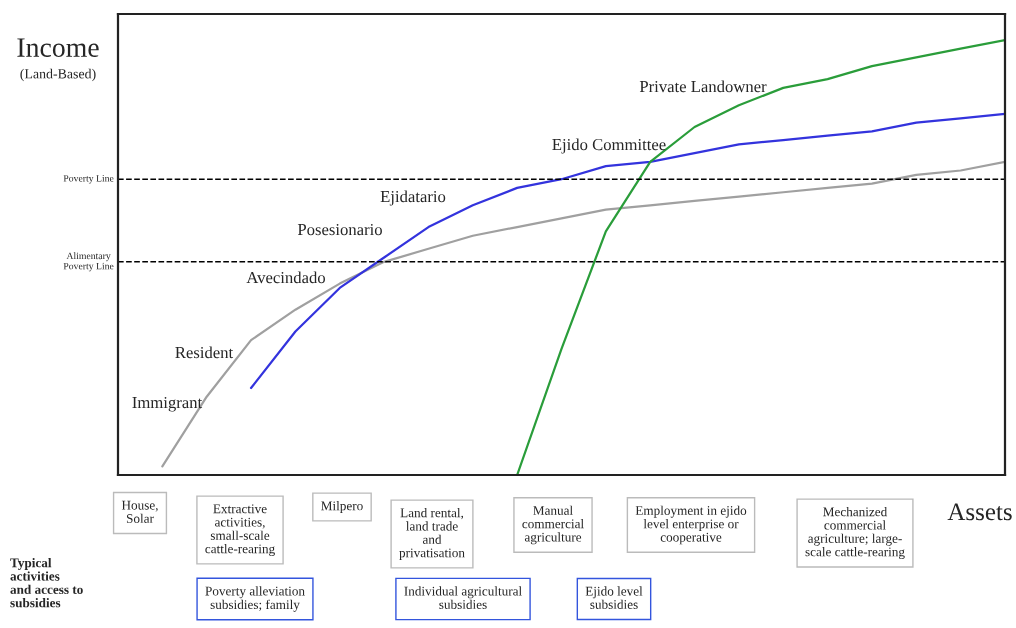  I want to click on annotation: Ejidatario, so click(413, 198).